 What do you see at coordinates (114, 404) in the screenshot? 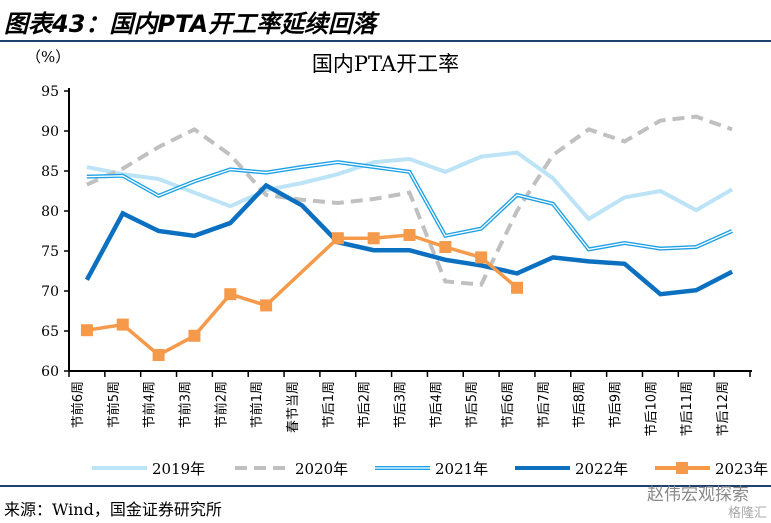
I see `x-tick-label: 节前5周` at bounding box center [114, 404].